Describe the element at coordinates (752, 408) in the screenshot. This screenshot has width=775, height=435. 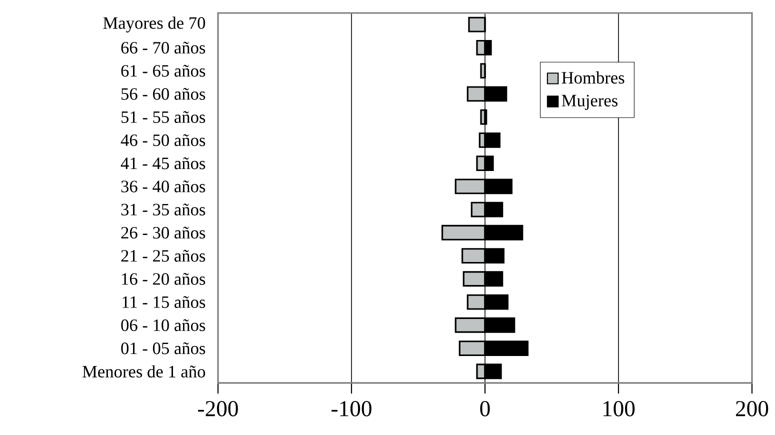
I see `x-tick-label: 200` at that location.